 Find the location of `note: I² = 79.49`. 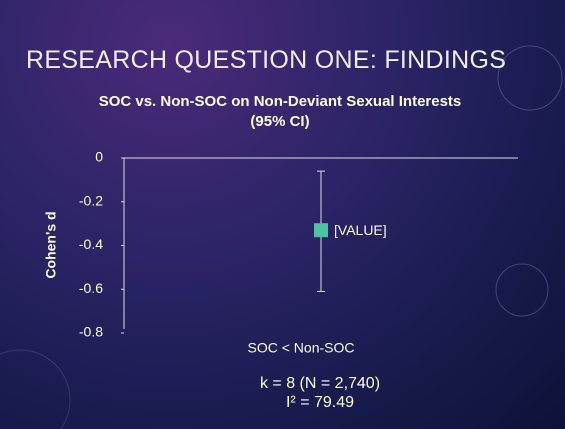

note: I² = 79.49 is located at coordinates (320, 402).